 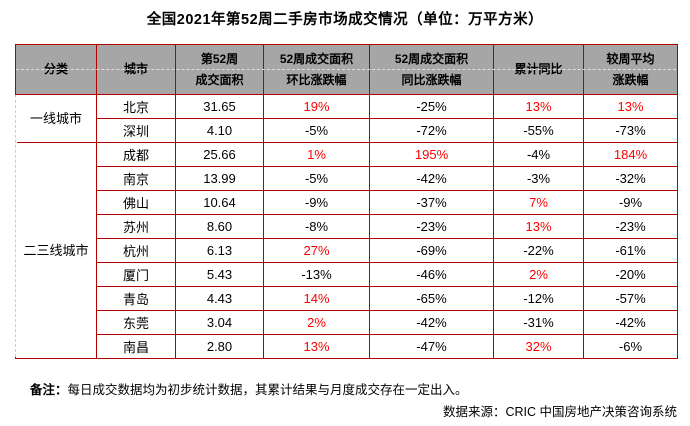 I want to click on wow-cell: -9%, so click(x=316, y=202).